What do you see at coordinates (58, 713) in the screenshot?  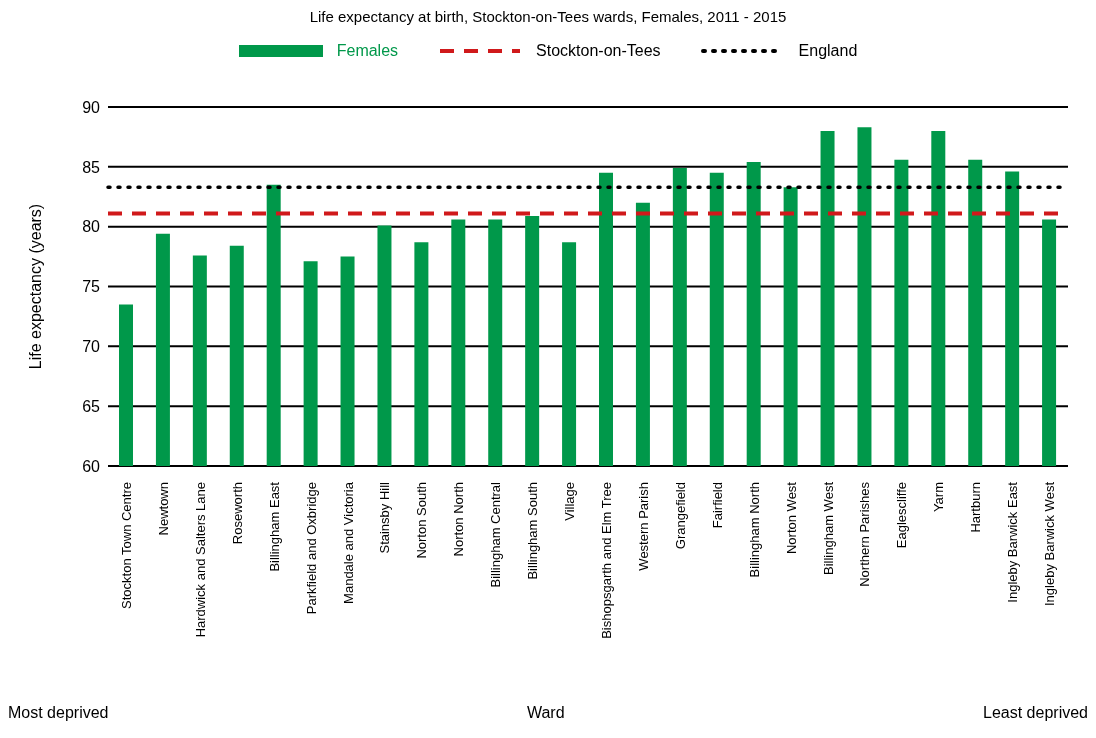 I see `text: Most deprived` at bounding box center [58, 713].